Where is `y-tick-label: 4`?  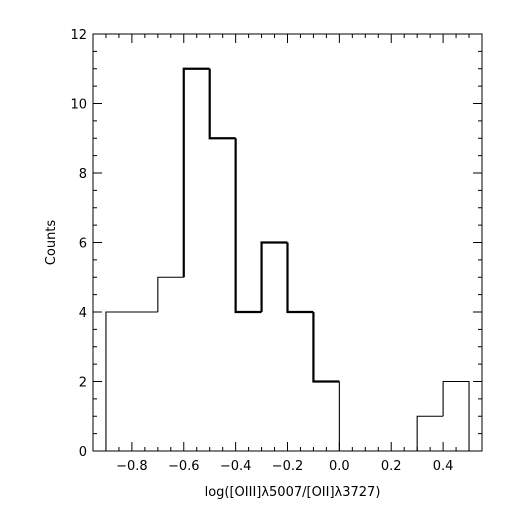 y-tick-label: 4 is located at coordinates (83, 313).